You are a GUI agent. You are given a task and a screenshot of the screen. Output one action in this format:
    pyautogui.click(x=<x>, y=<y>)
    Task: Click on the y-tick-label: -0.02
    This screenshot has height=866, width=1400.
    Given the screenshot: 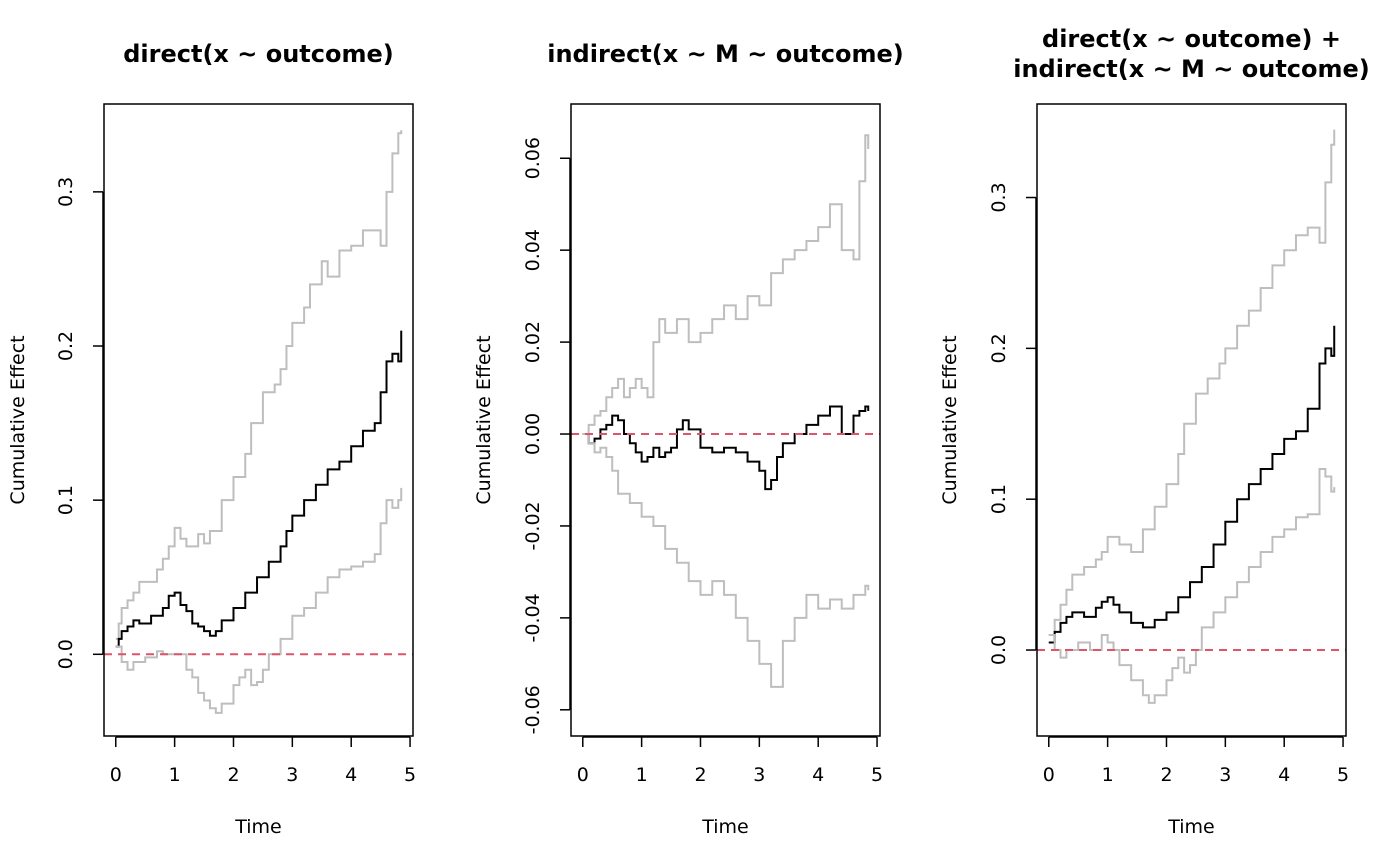 What is the action you would take?
    pyautogui.click(x=533, y=525)
    